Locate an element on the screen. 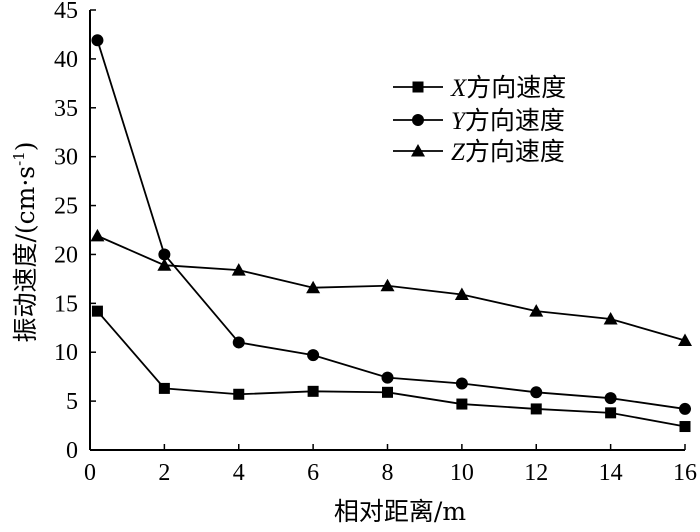 This screenshot has height=532, width=700. x-axis-title: 相对距离/m is located at coordinates (400, 511).